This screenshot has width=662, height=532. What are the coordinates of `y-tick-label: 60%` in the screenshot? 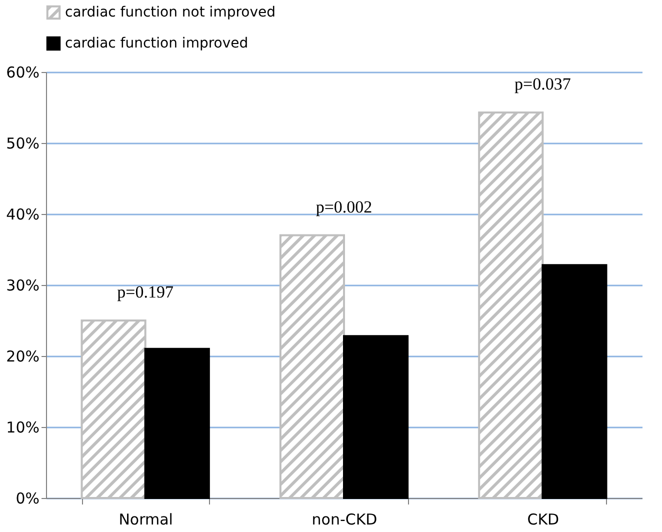 It's located at (23, 73).